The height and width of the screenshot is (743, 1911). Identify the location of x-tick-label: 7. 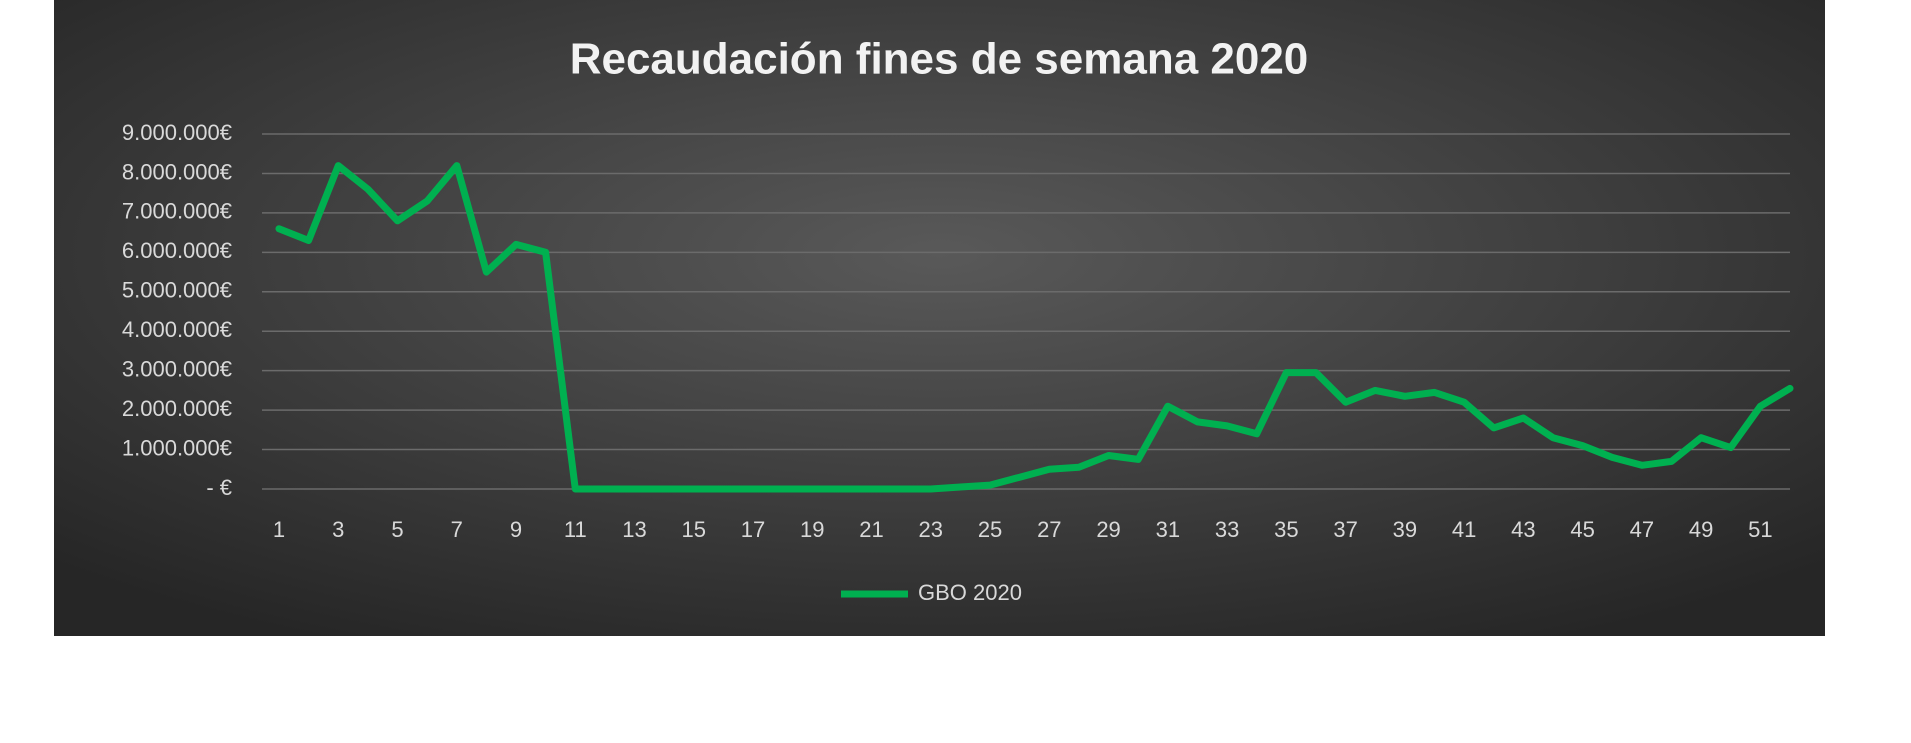
(457, 529).